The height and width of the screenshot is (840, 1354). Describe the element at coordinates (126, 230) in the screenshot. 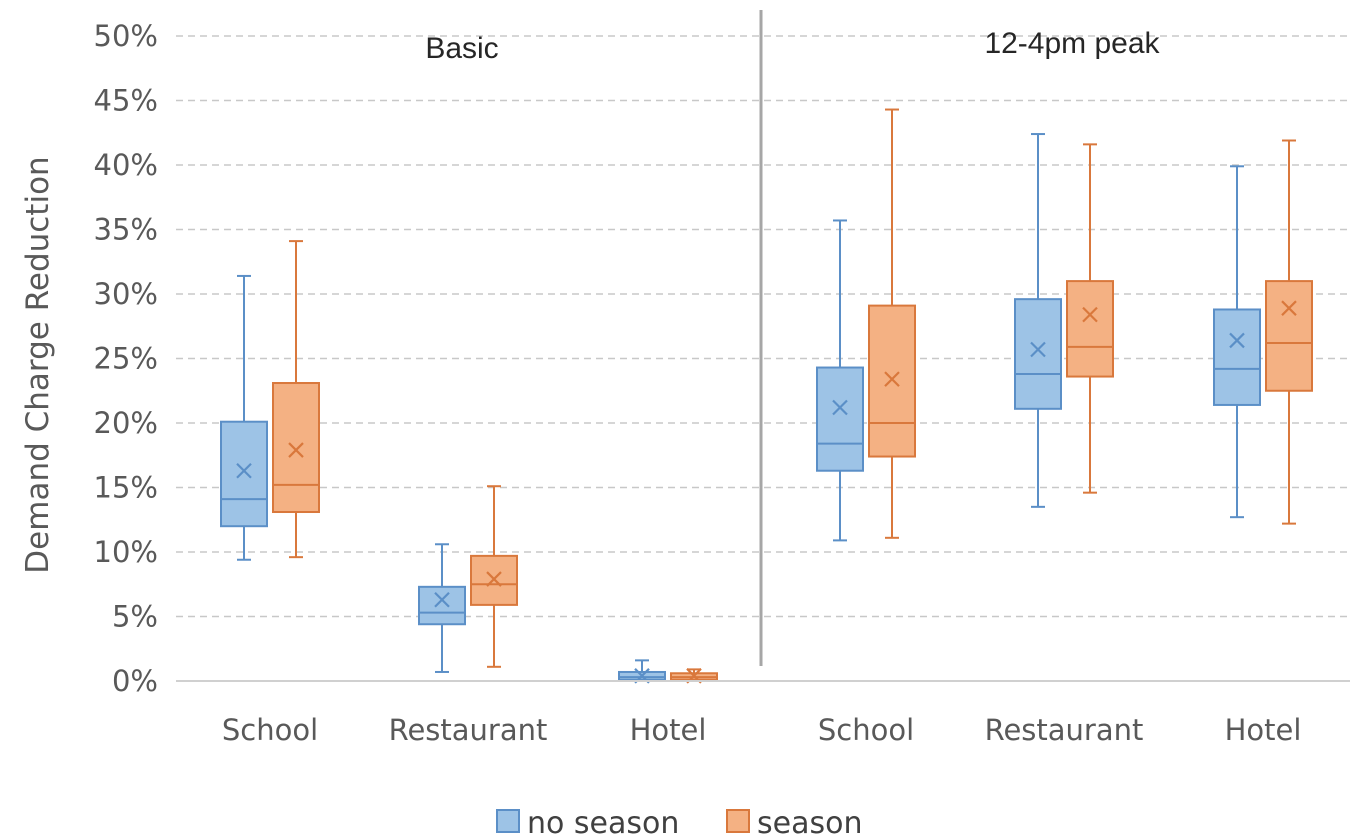

I see `y-tick-label: 35%` at that location.